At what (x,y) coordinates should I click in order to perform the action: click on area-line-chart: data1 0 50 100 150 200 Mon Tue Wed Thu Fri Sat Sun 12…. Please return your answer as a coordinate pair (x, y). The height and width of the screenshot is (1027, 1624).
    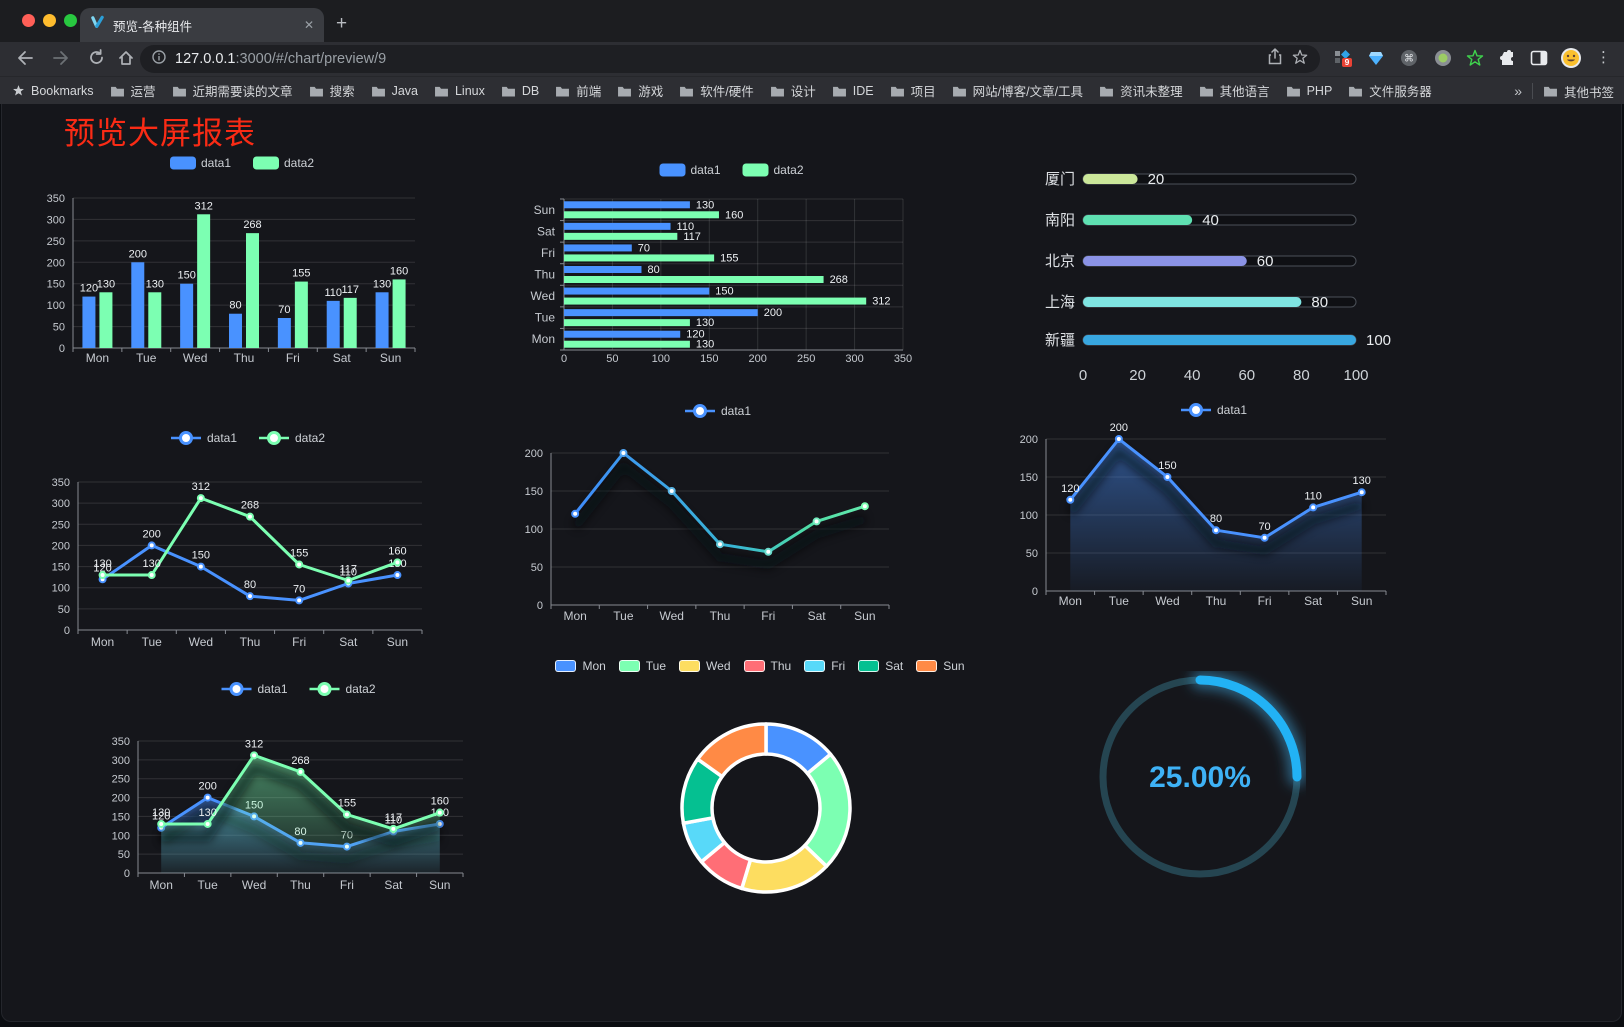
    Looking at the image, I should click on (1200, 506).